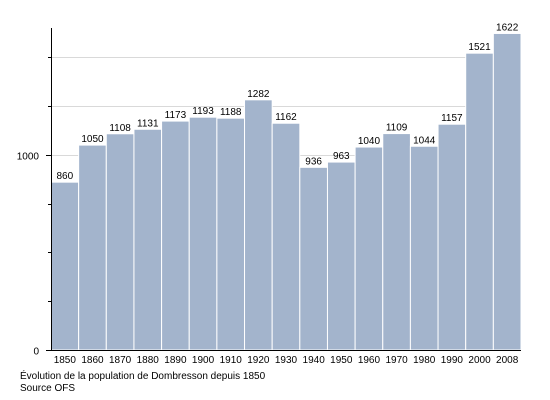 This screenshot has width=550, height=400. Describe the element at coordinates (203, 233) in the screenshot. I see `bar-1900` at that location.